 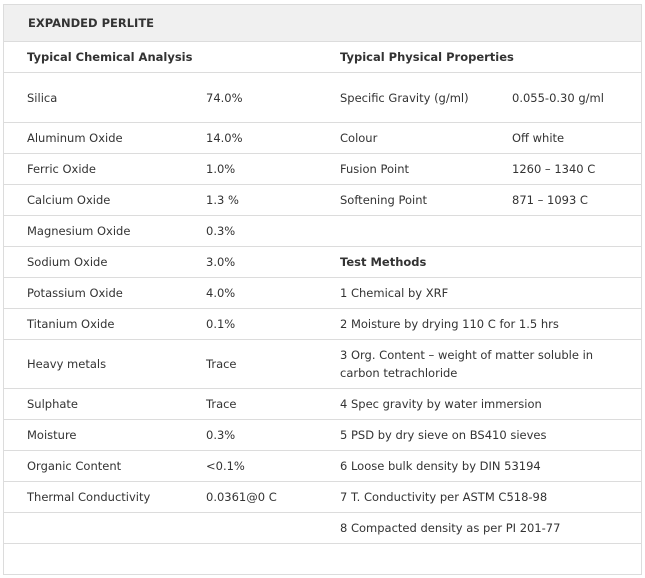 I want to click on chemical-name: Calcium Oxide, so click(x=69, y=200).